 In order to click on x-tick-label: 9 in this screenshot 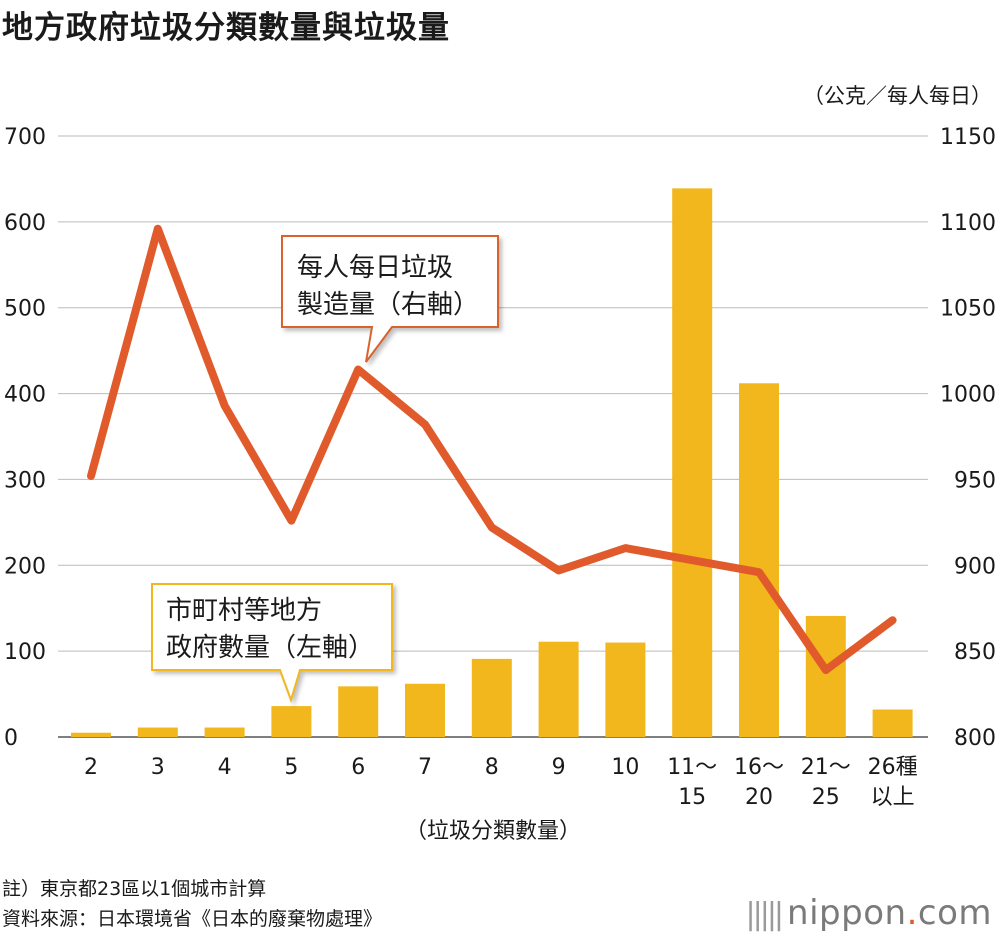, I will do `click(559, 767)`.